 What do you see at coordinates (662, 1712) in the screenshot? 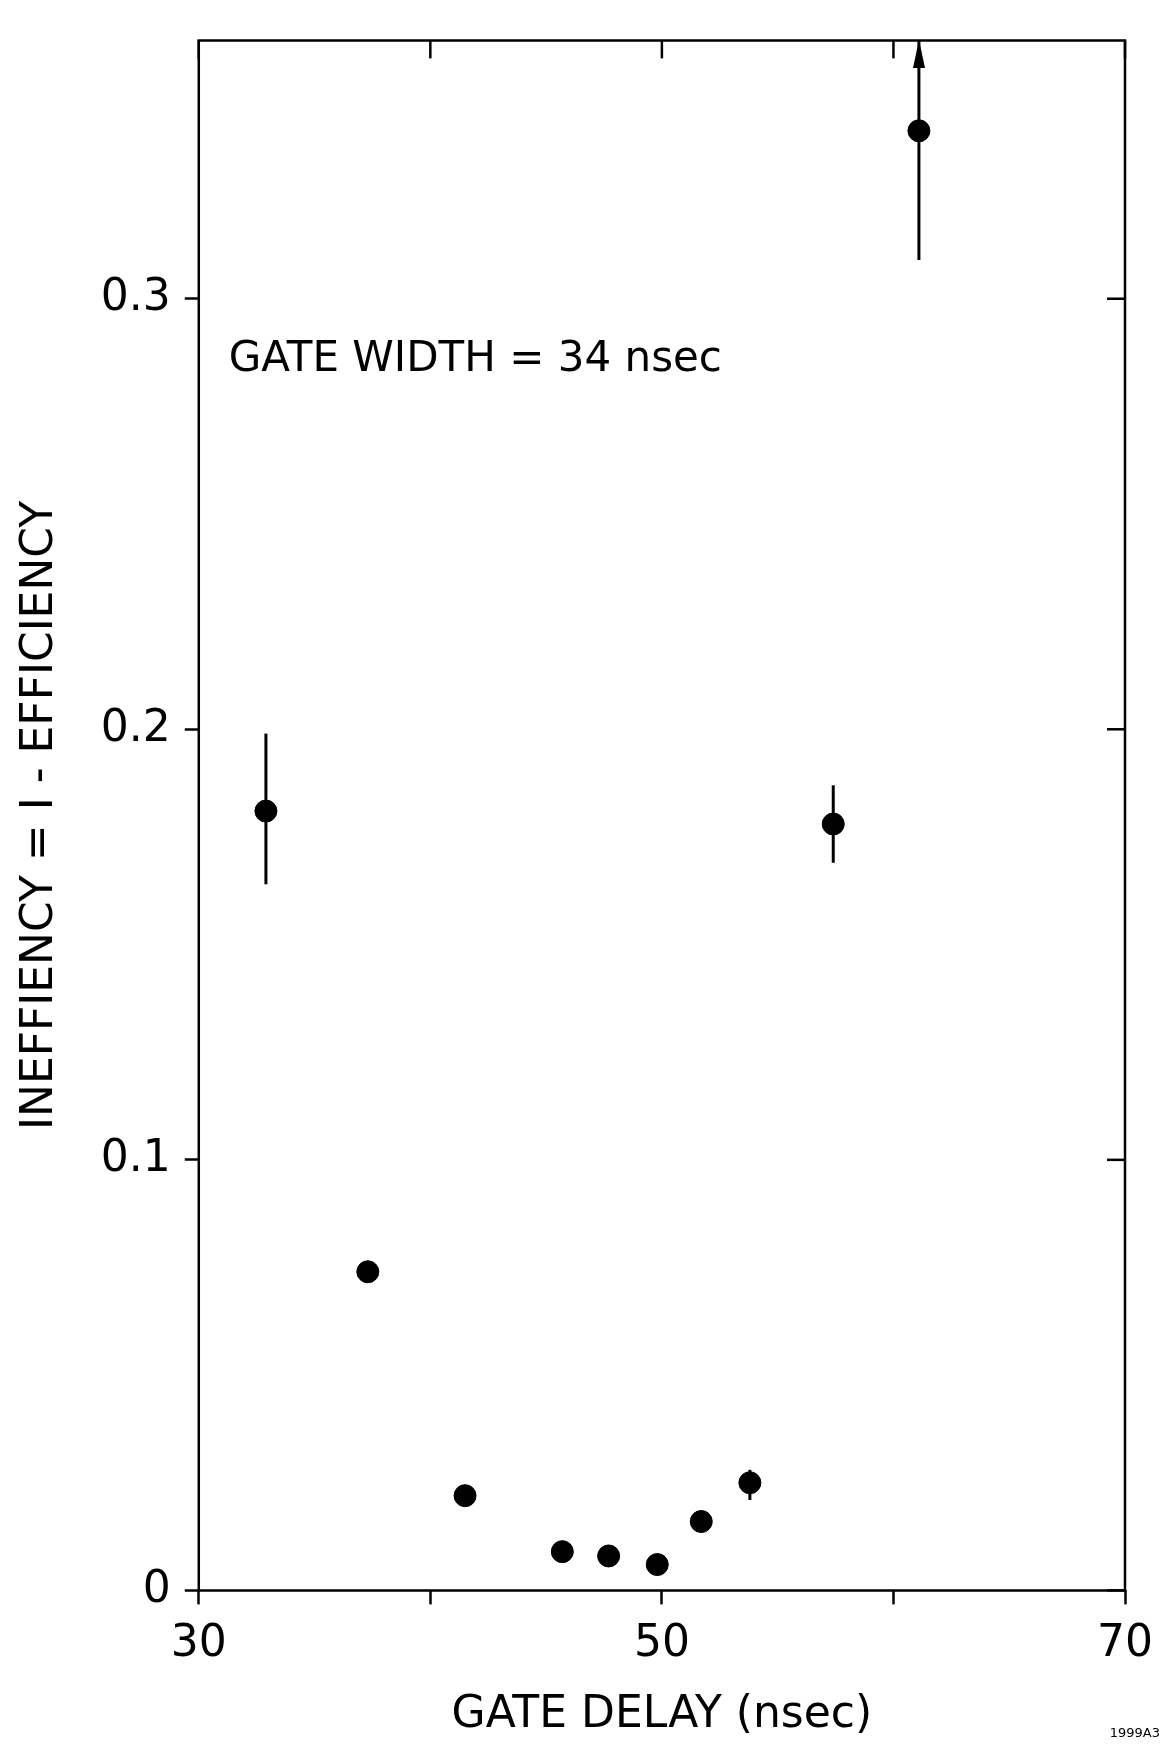
I see `x-axis-title: GATE DELAY (nsec)` at bounding box center [662, 1712].